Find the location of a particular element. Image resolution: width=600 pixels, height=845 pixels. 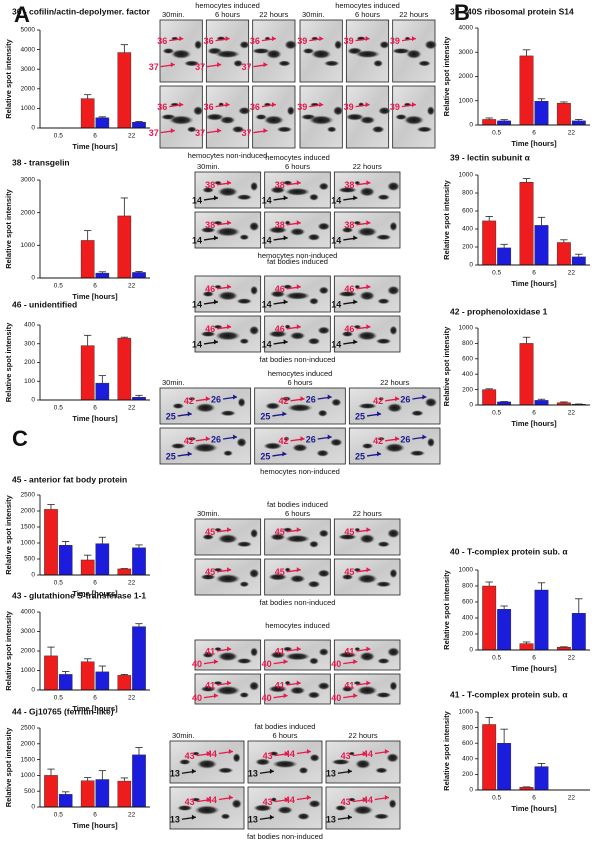

chart-title: 45 - anterior fat body protein is located at coordinates (69, 479).